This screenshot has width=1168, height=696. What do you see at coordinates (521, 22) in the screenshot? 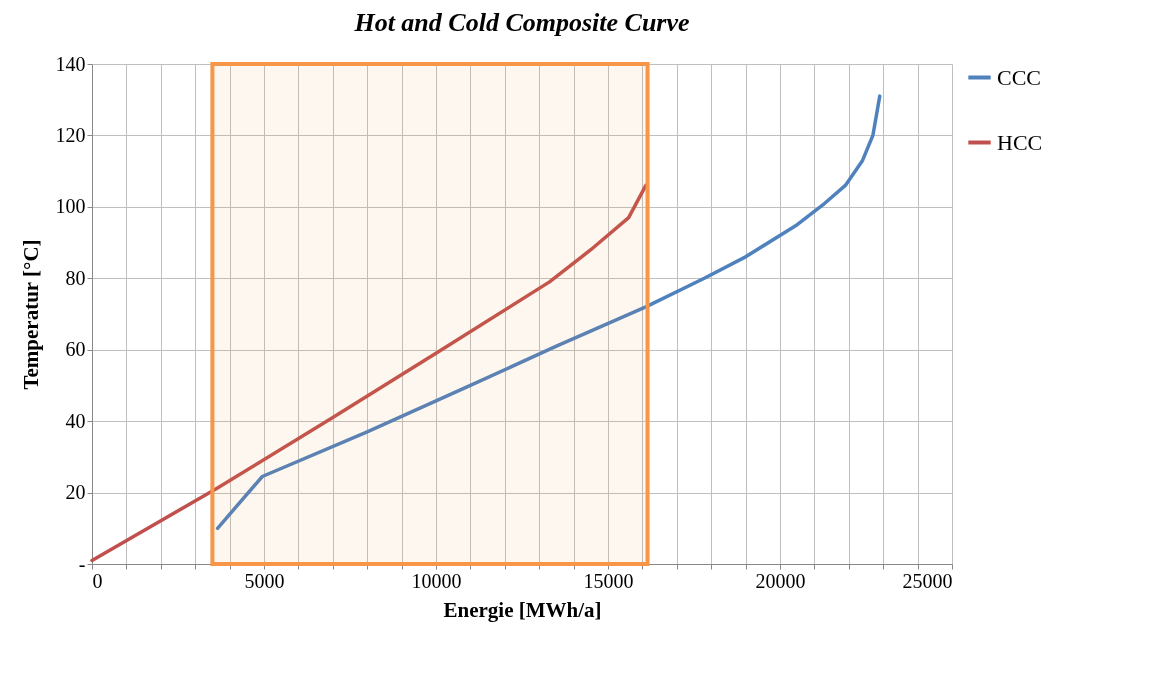
I see `chart-title: Hot and Cold Composite Curve` at bounding box center [521, 22].